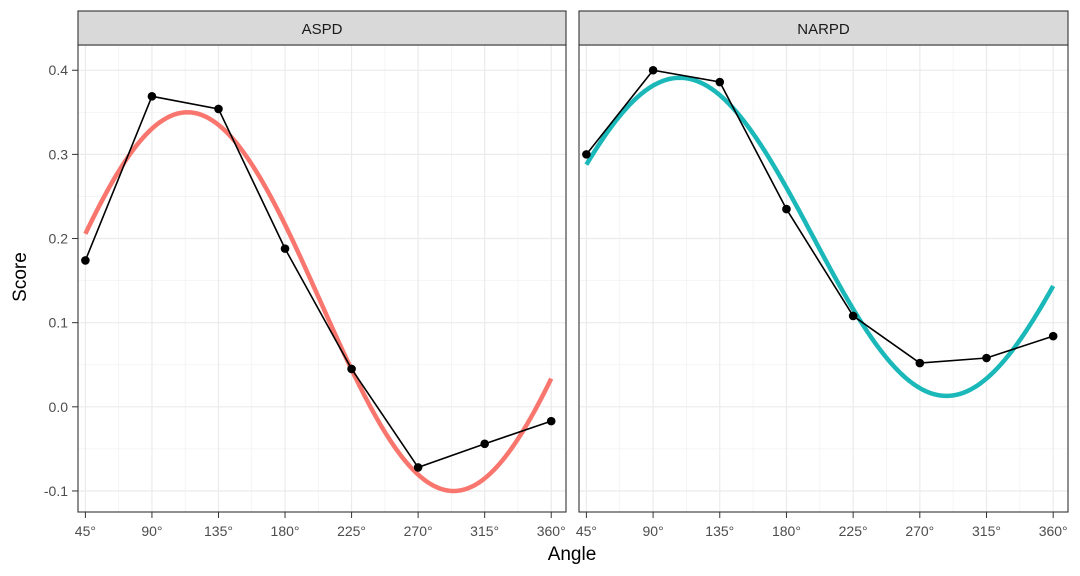 Image resolution: width=1080 pixels, height=576 pixels. What do you see at coordinates (59, 239) in the screenshot?
I see `y-tick-label: 0.2` at bounding box center [59, 239].